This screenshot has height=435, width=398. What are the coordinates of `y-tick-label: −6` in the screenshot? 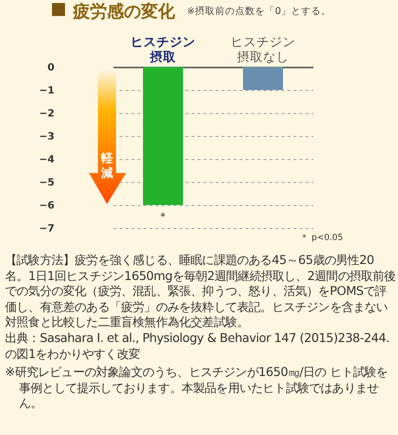 It's located at (47, 206).